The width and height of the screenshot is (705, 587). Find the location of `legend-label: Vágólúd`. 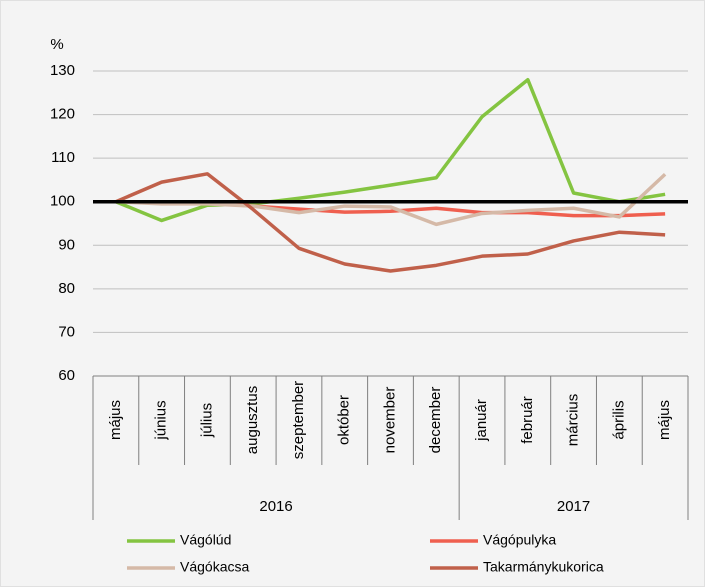

legend-label: Vágólúd is located at coordinates (205, 540).